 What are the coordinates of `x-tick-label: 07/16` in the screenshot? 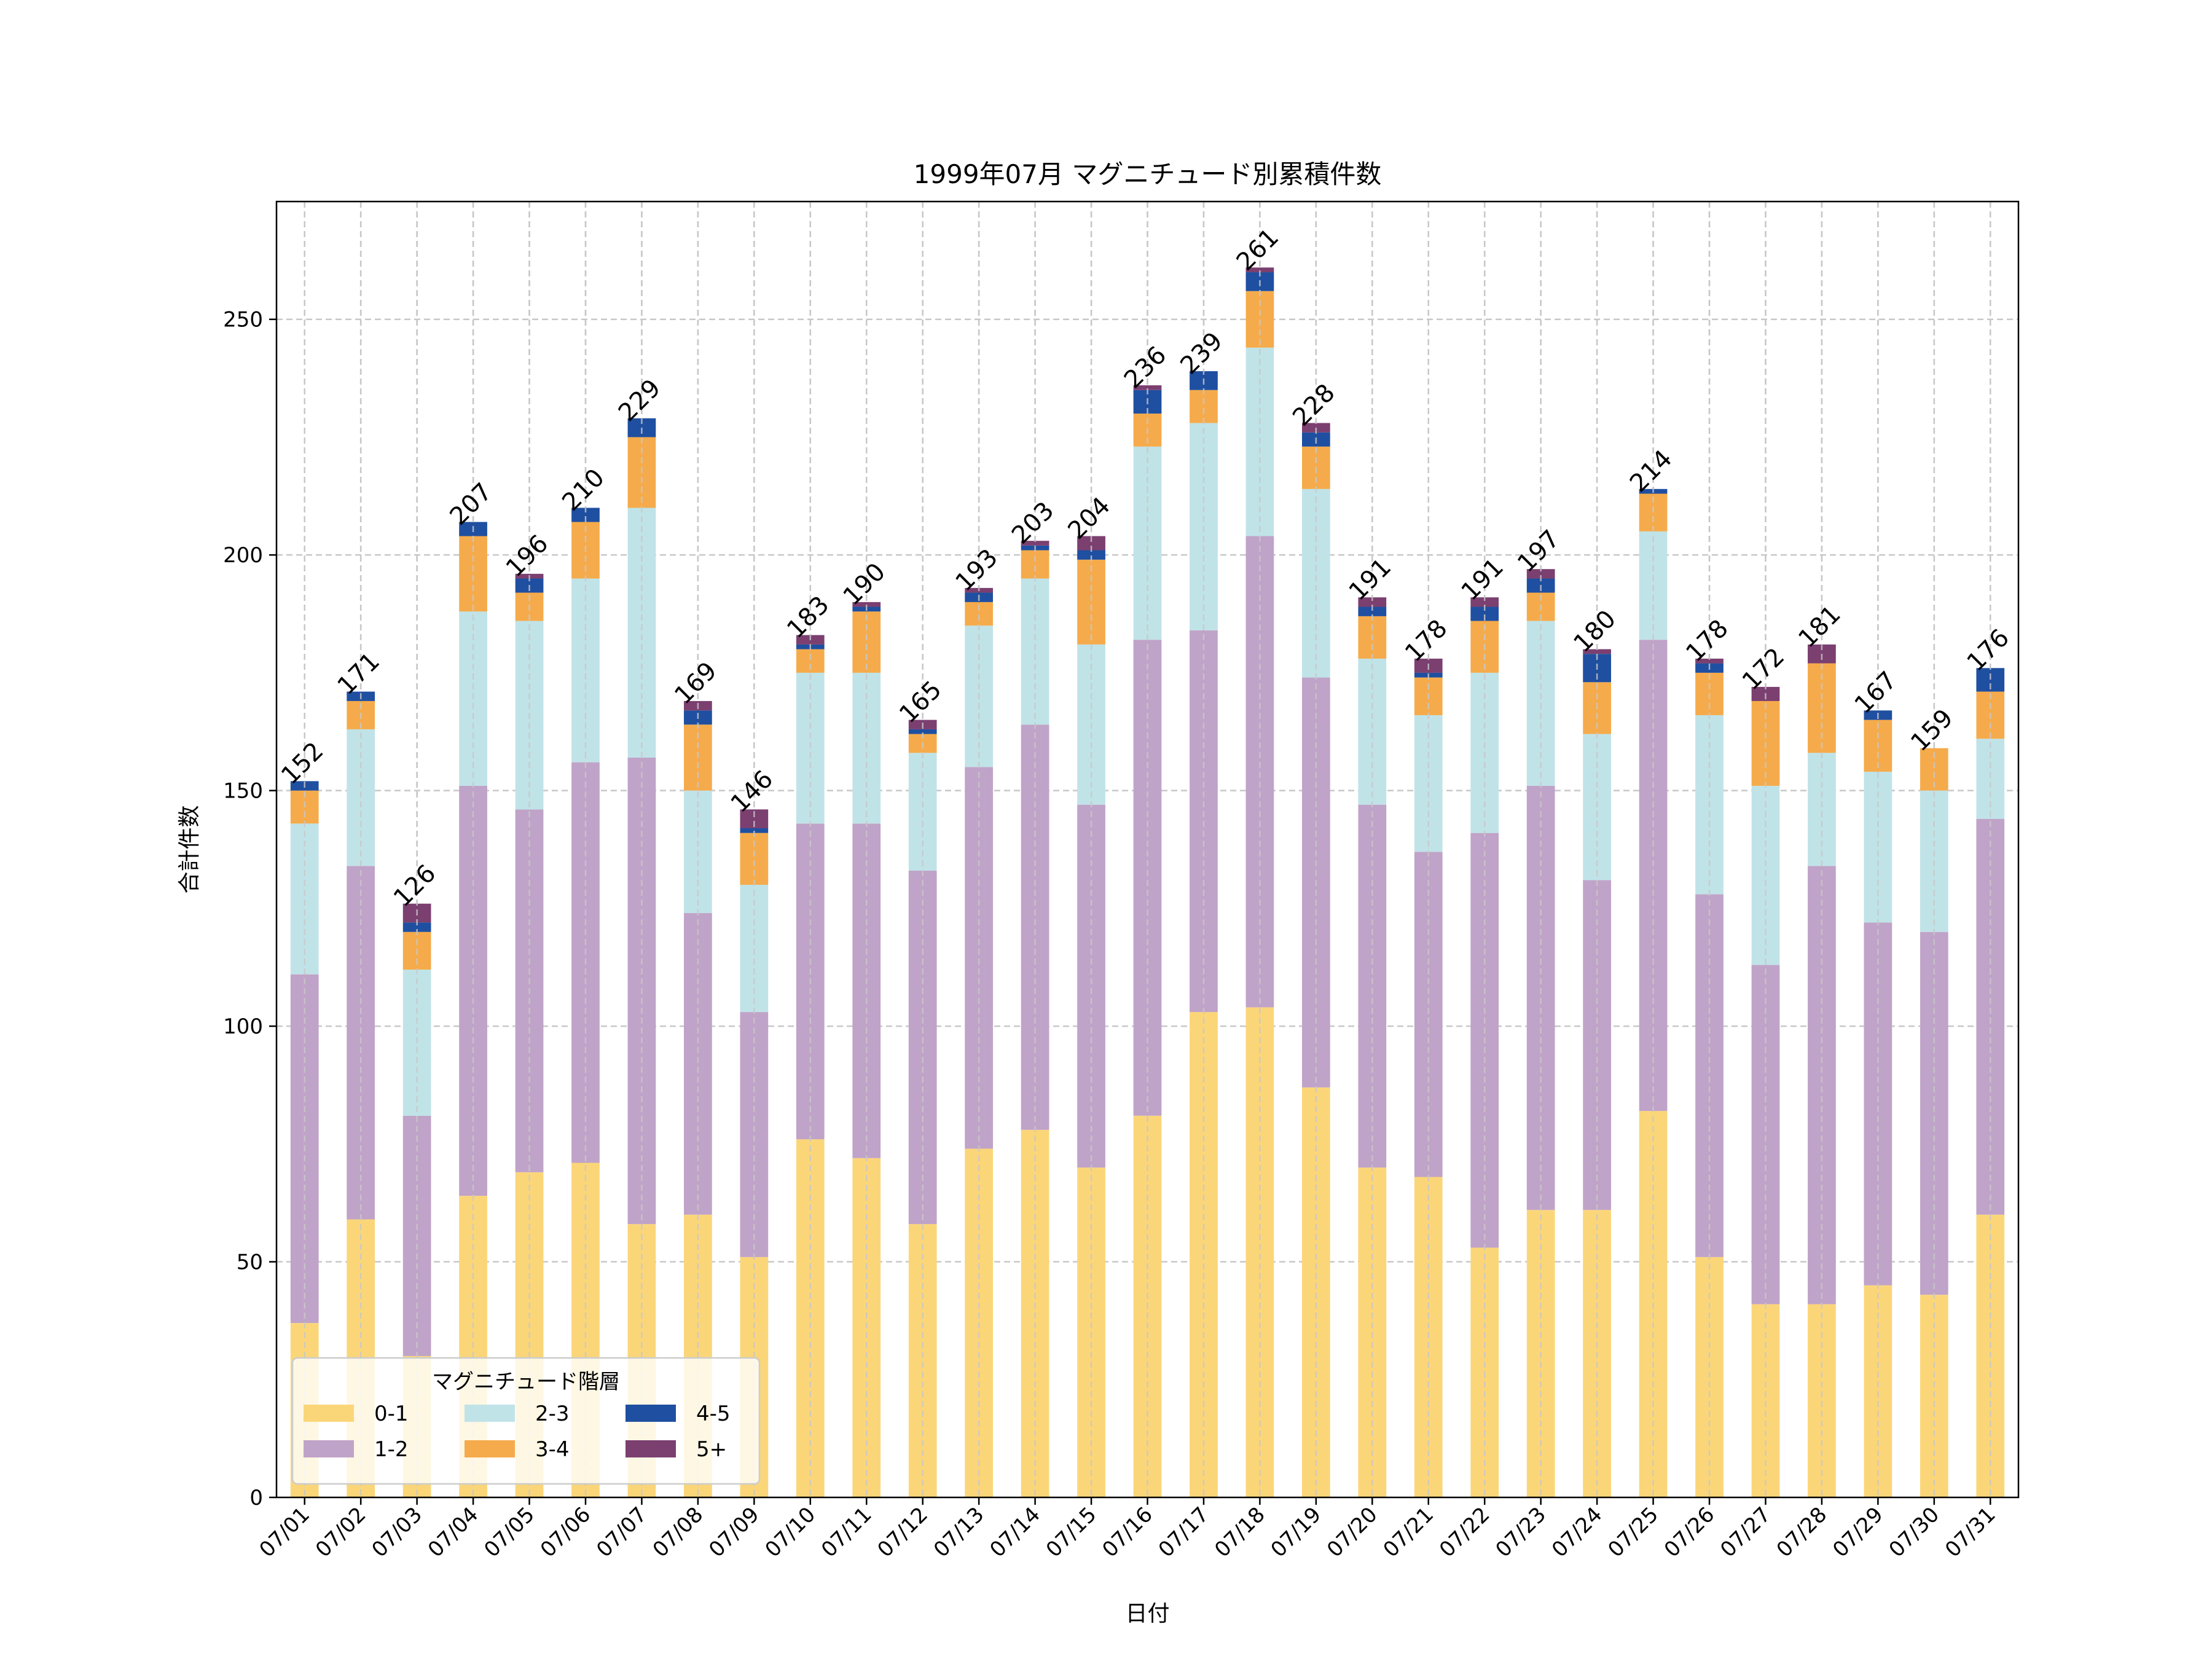 It's located at (1127, 1532).